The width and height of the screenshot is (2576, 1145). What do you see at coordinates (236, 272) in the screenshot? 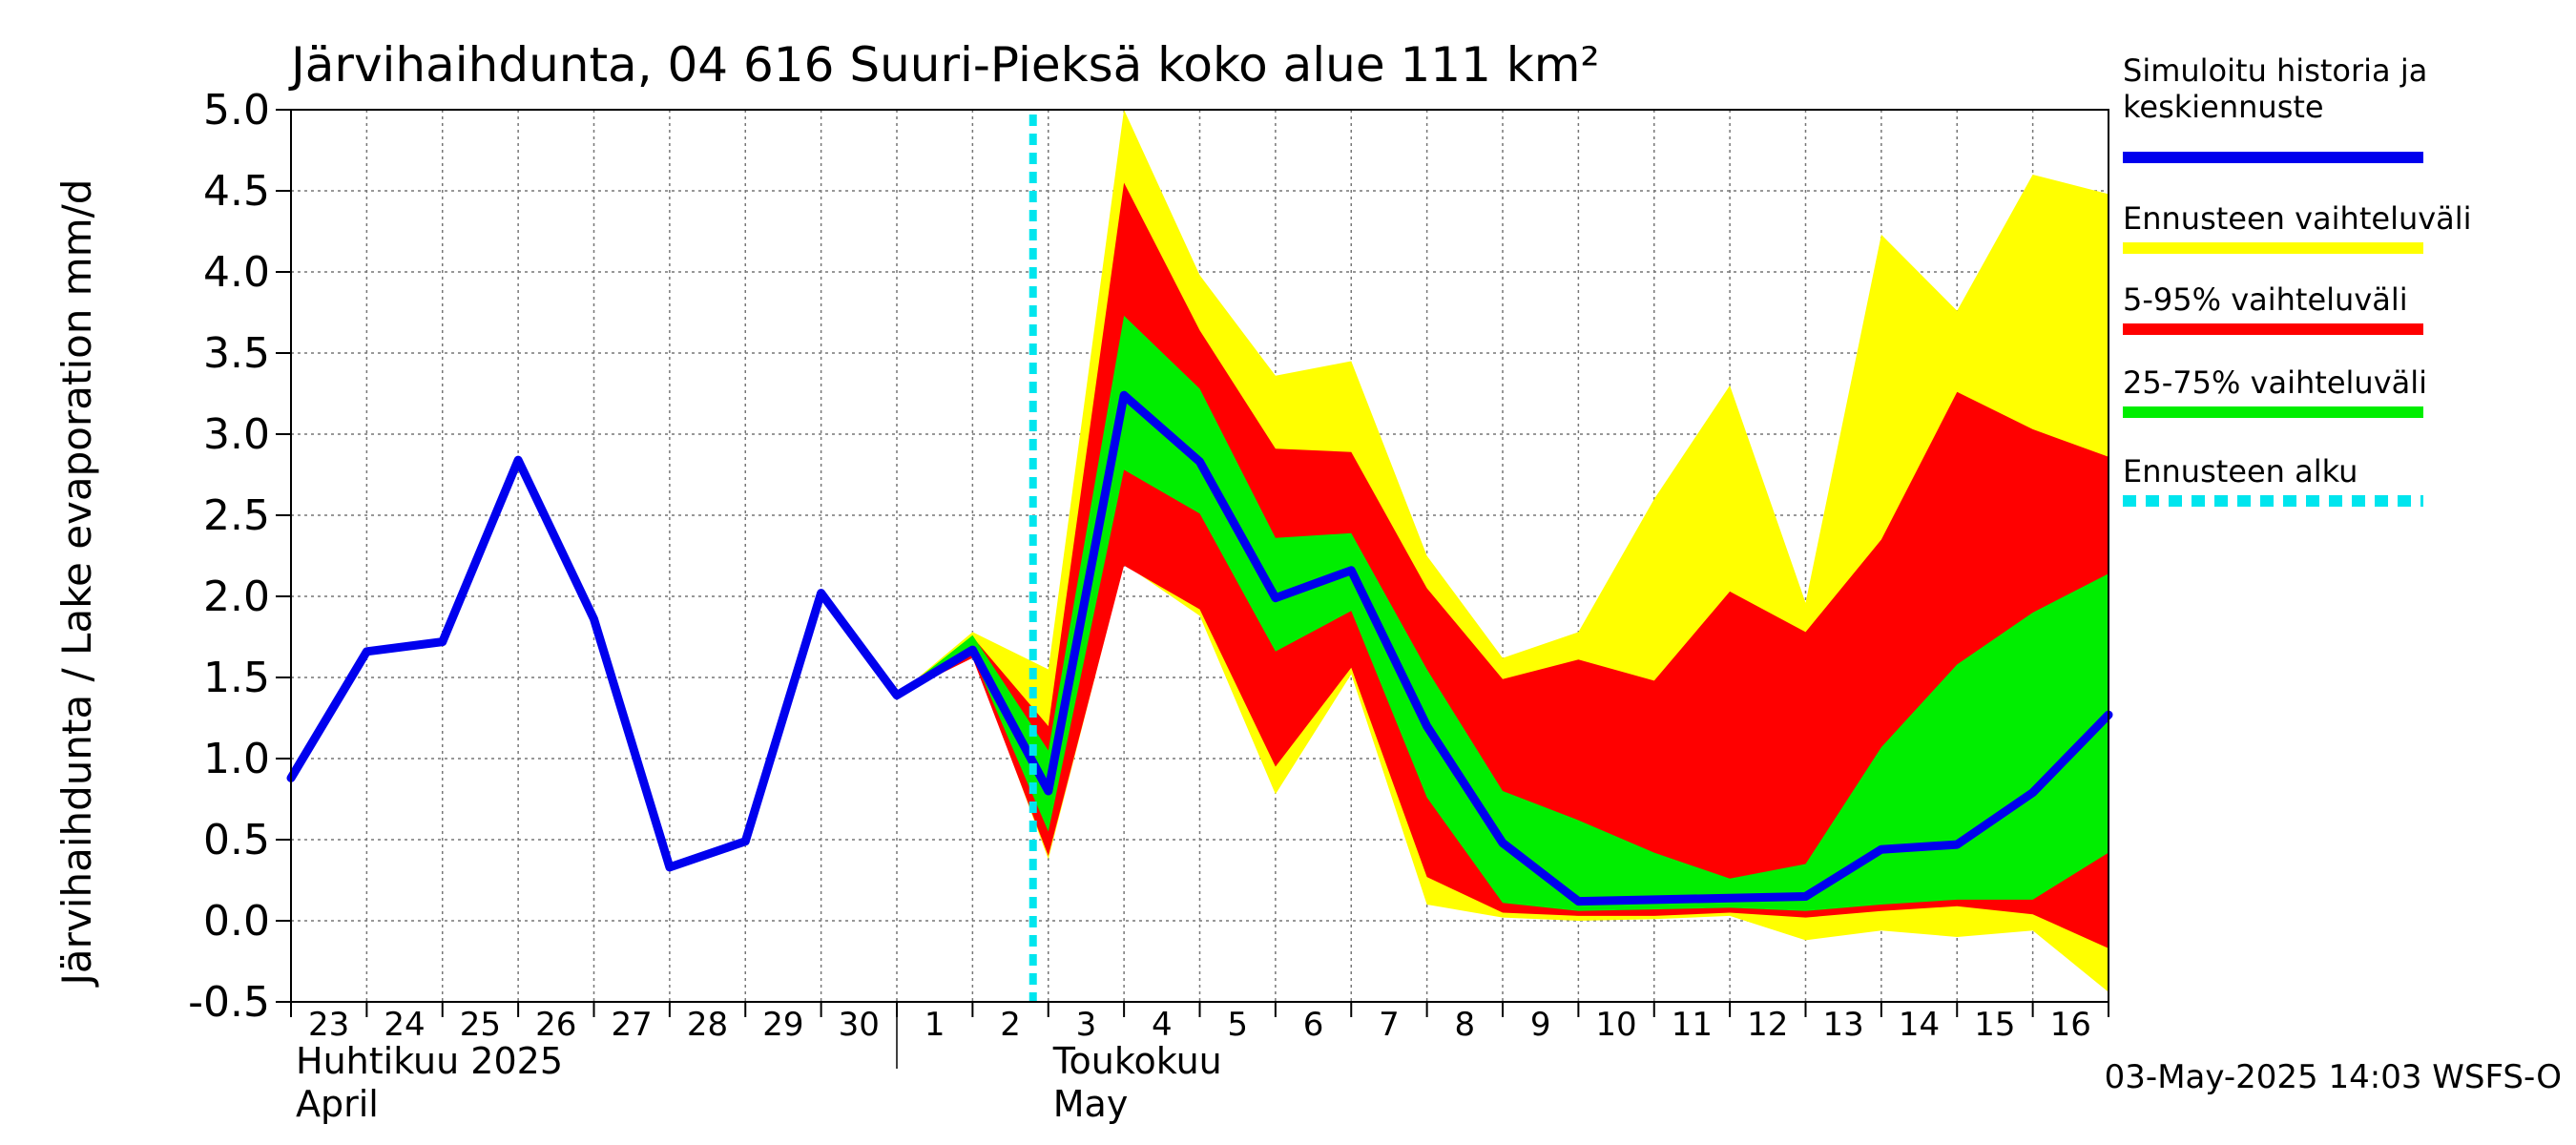
I see `y-tick-label: 4.0` at bounding box center [236, 272].